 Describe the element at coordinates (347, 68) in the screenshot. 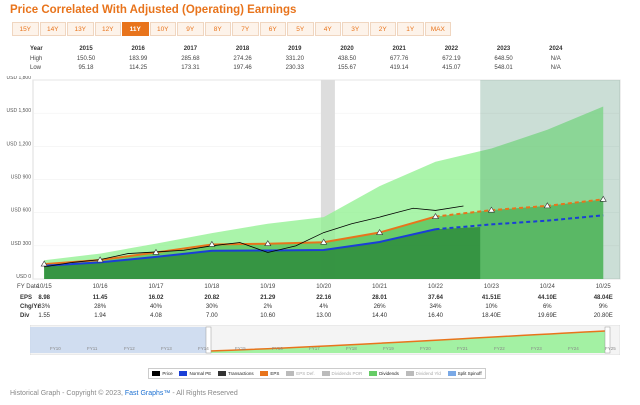

I see `low-cell: 155.67` at that location.